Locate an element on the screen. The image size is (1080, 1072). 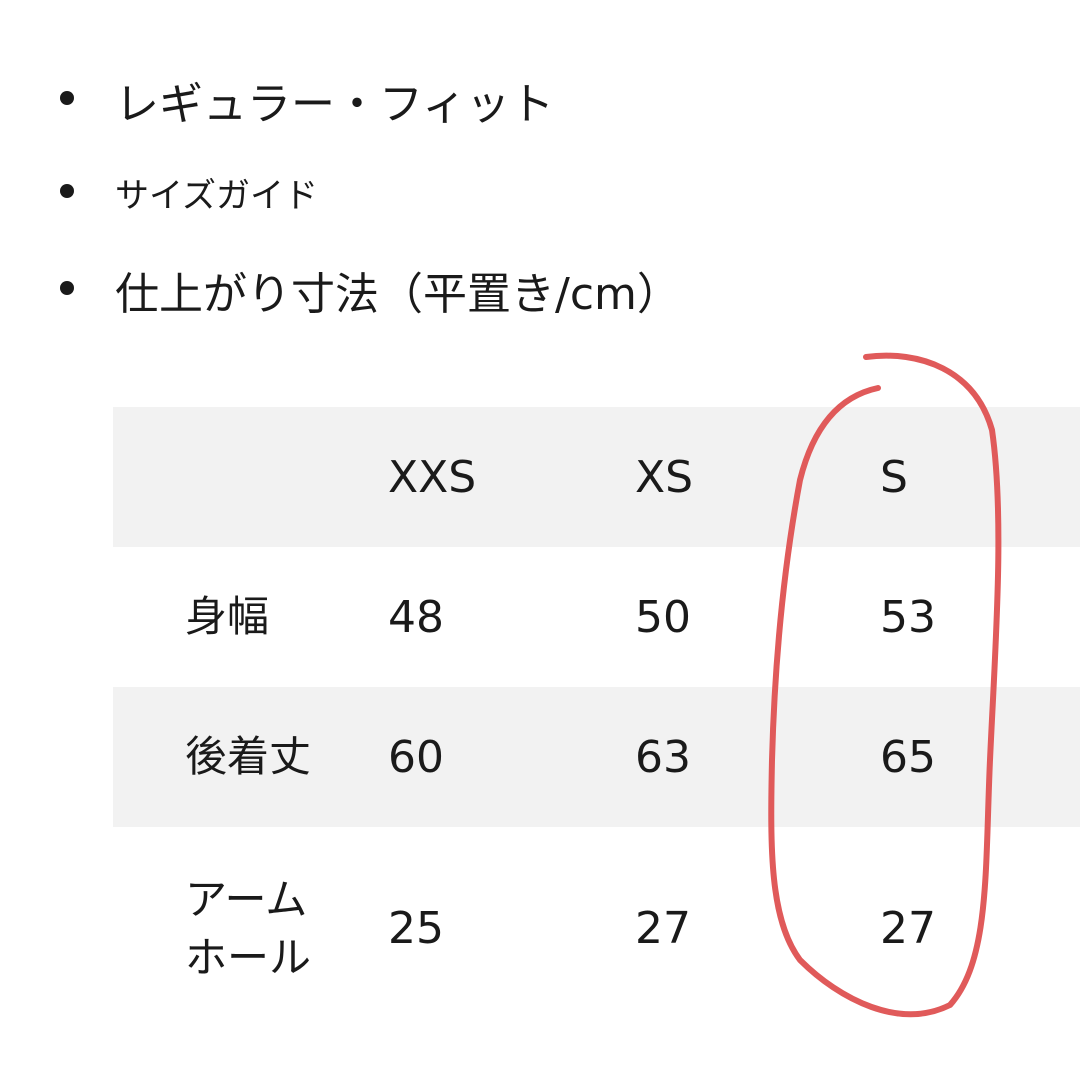
table-row: 身幅 48 50 53 is located at coordinates (596, 617).